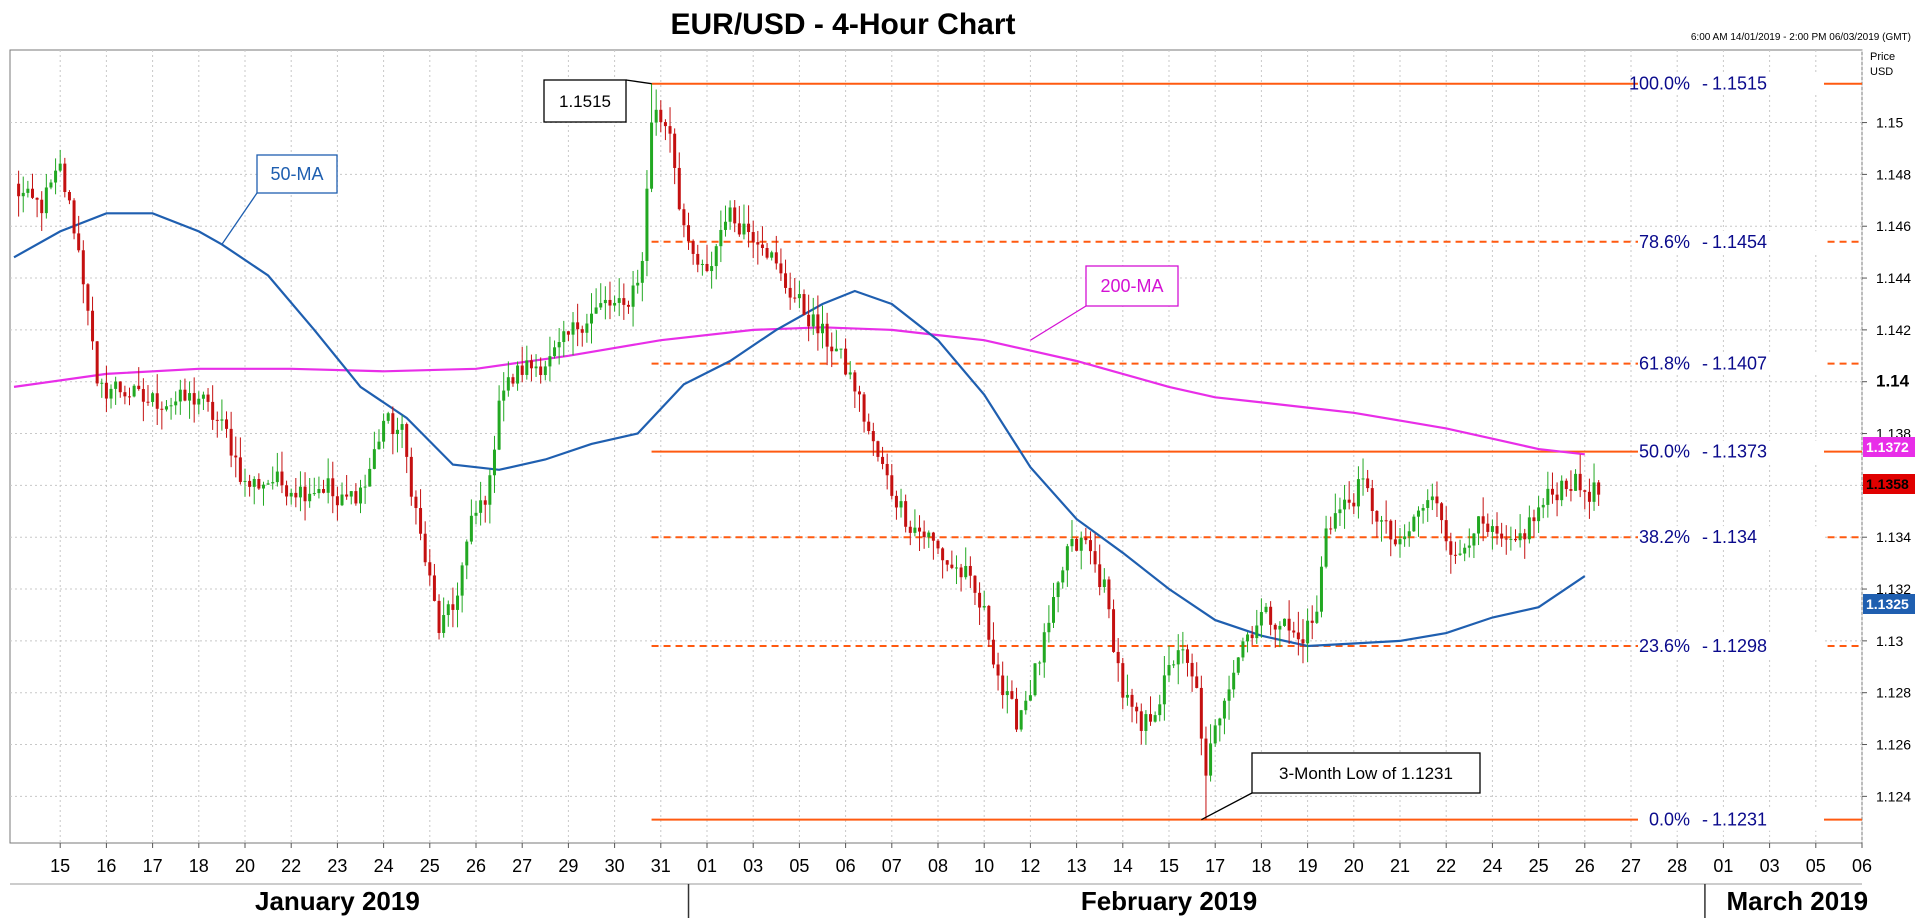  What do you see at coordinates (337, 901) in the screenshot?
I see `month-label: January 2019` at bounding box center [337, 901].